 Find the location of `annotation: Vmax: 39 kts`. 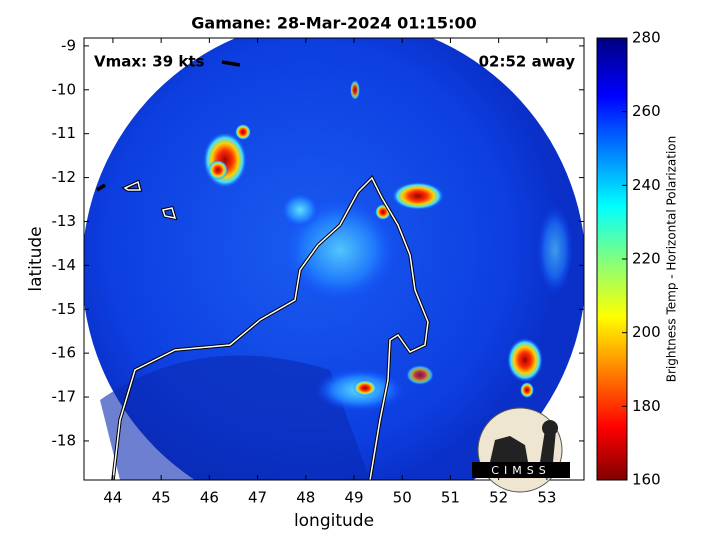

annotation: Vmax: 39 kts is located at coordinates (149, 62).